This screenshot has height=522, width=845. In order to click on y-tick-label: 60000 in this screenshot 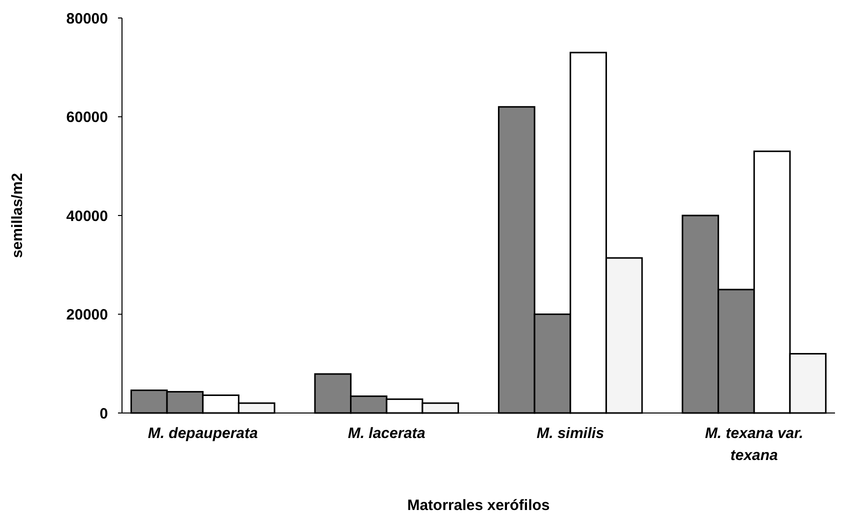, I will do `click(87, 117)`.